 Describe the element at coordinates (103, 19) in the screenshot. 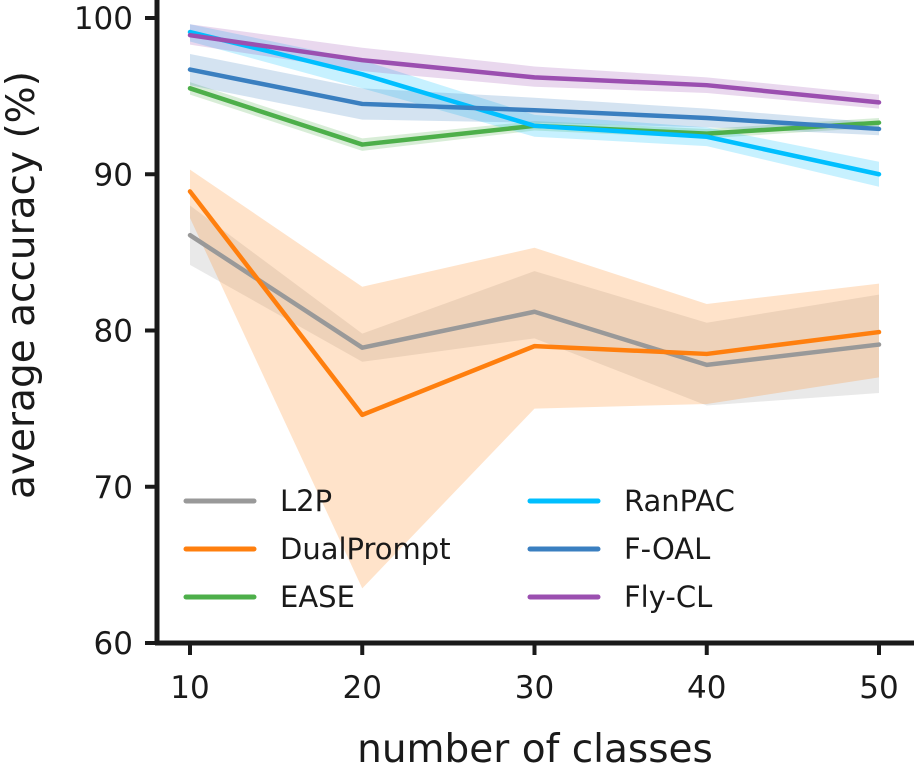

I see `y-tick-label-100: 100` at that location.